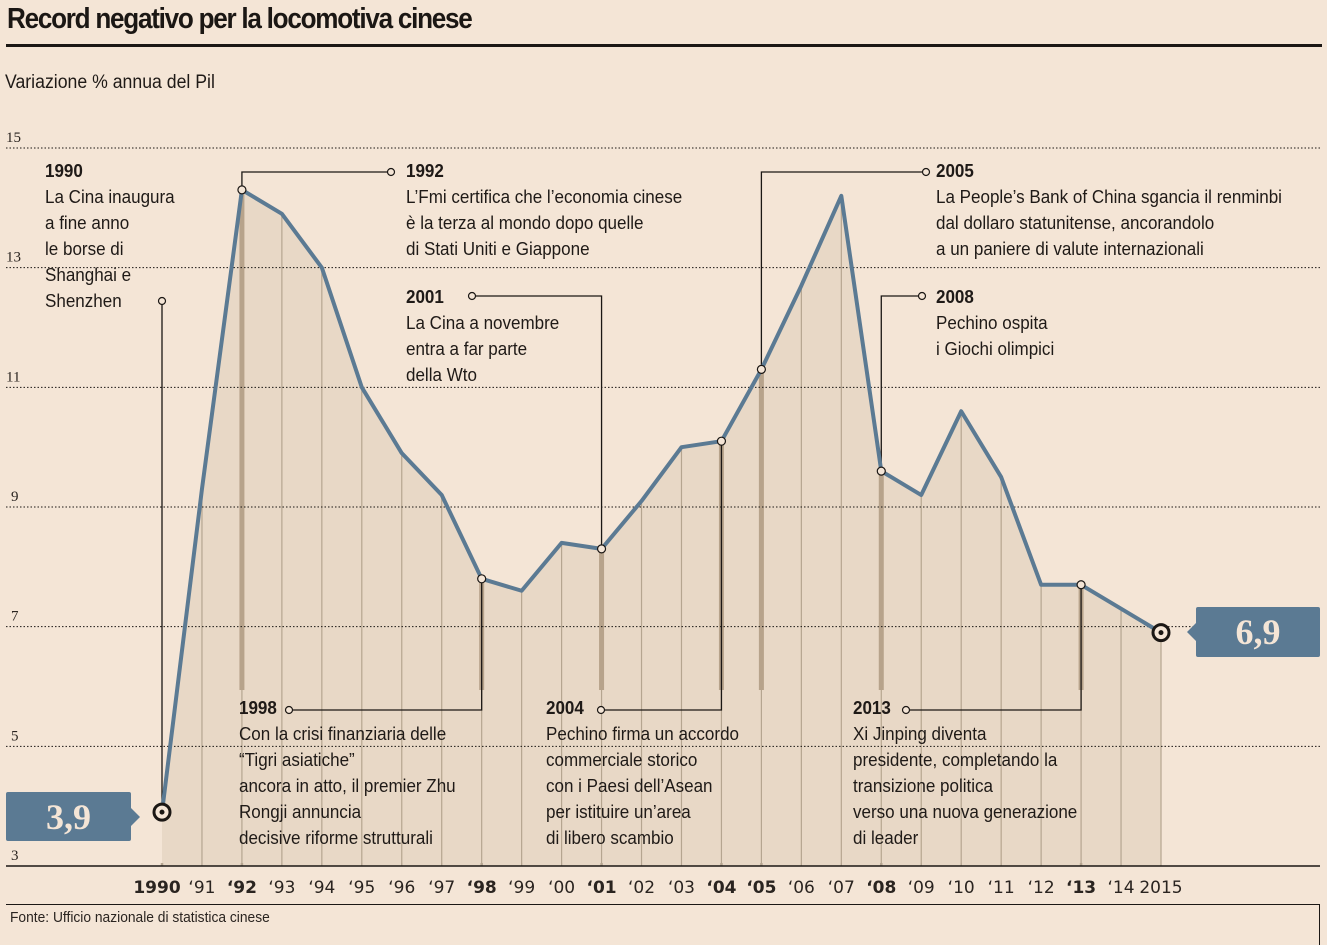  Describe the element at coordinates (13, 377) in the screenshot. I see `y-tick-label: 11` at that location.